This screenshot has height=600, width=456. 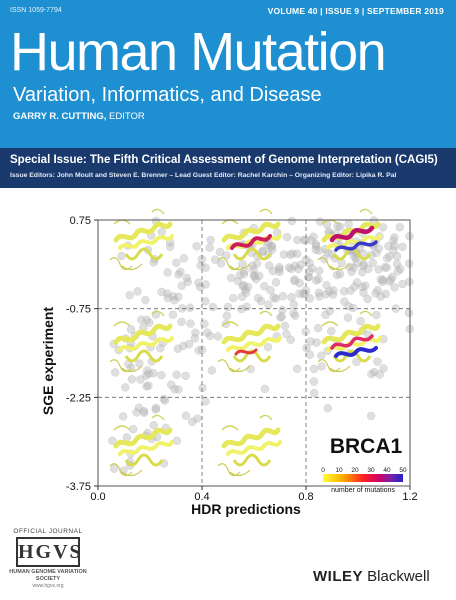 What do you see at coordinates (387, 470) in the screenshot?
I see `colorbar-tick-4: 40` at bounding box center [387, 470].